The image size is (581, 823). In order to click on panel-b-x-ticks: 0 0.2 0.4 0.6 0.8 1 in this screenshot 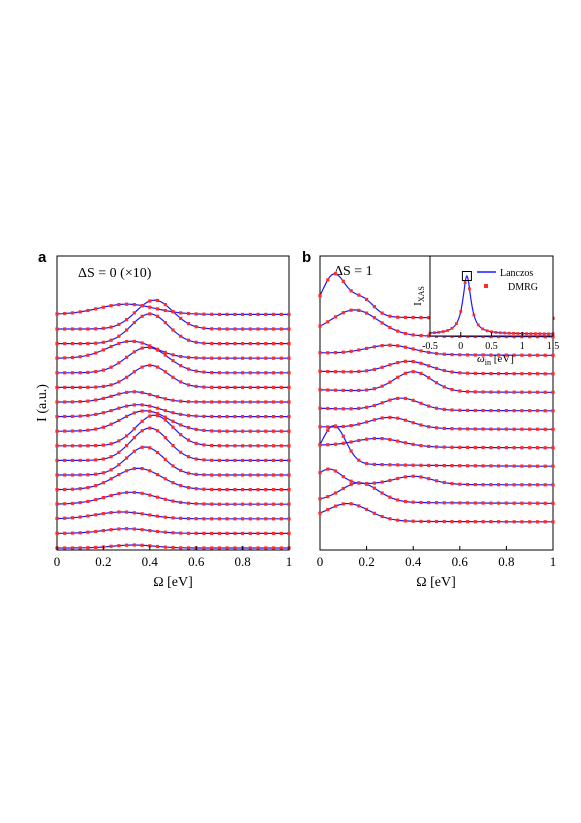, I will do `click(436, 557)`.